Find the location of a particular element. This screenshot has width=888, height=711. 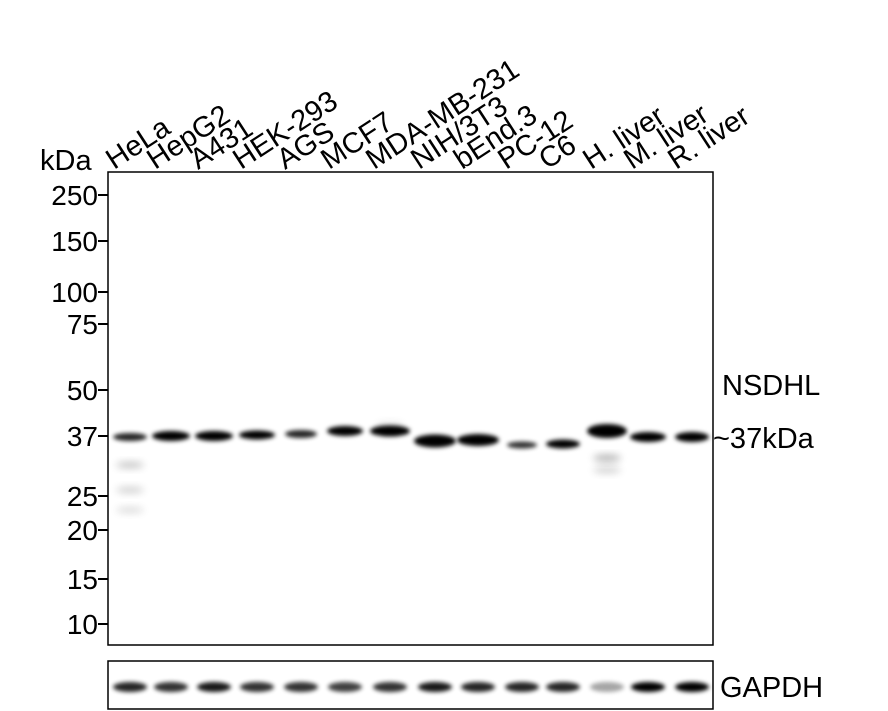

marker-label: 50 is located at coordinates (82, 390).